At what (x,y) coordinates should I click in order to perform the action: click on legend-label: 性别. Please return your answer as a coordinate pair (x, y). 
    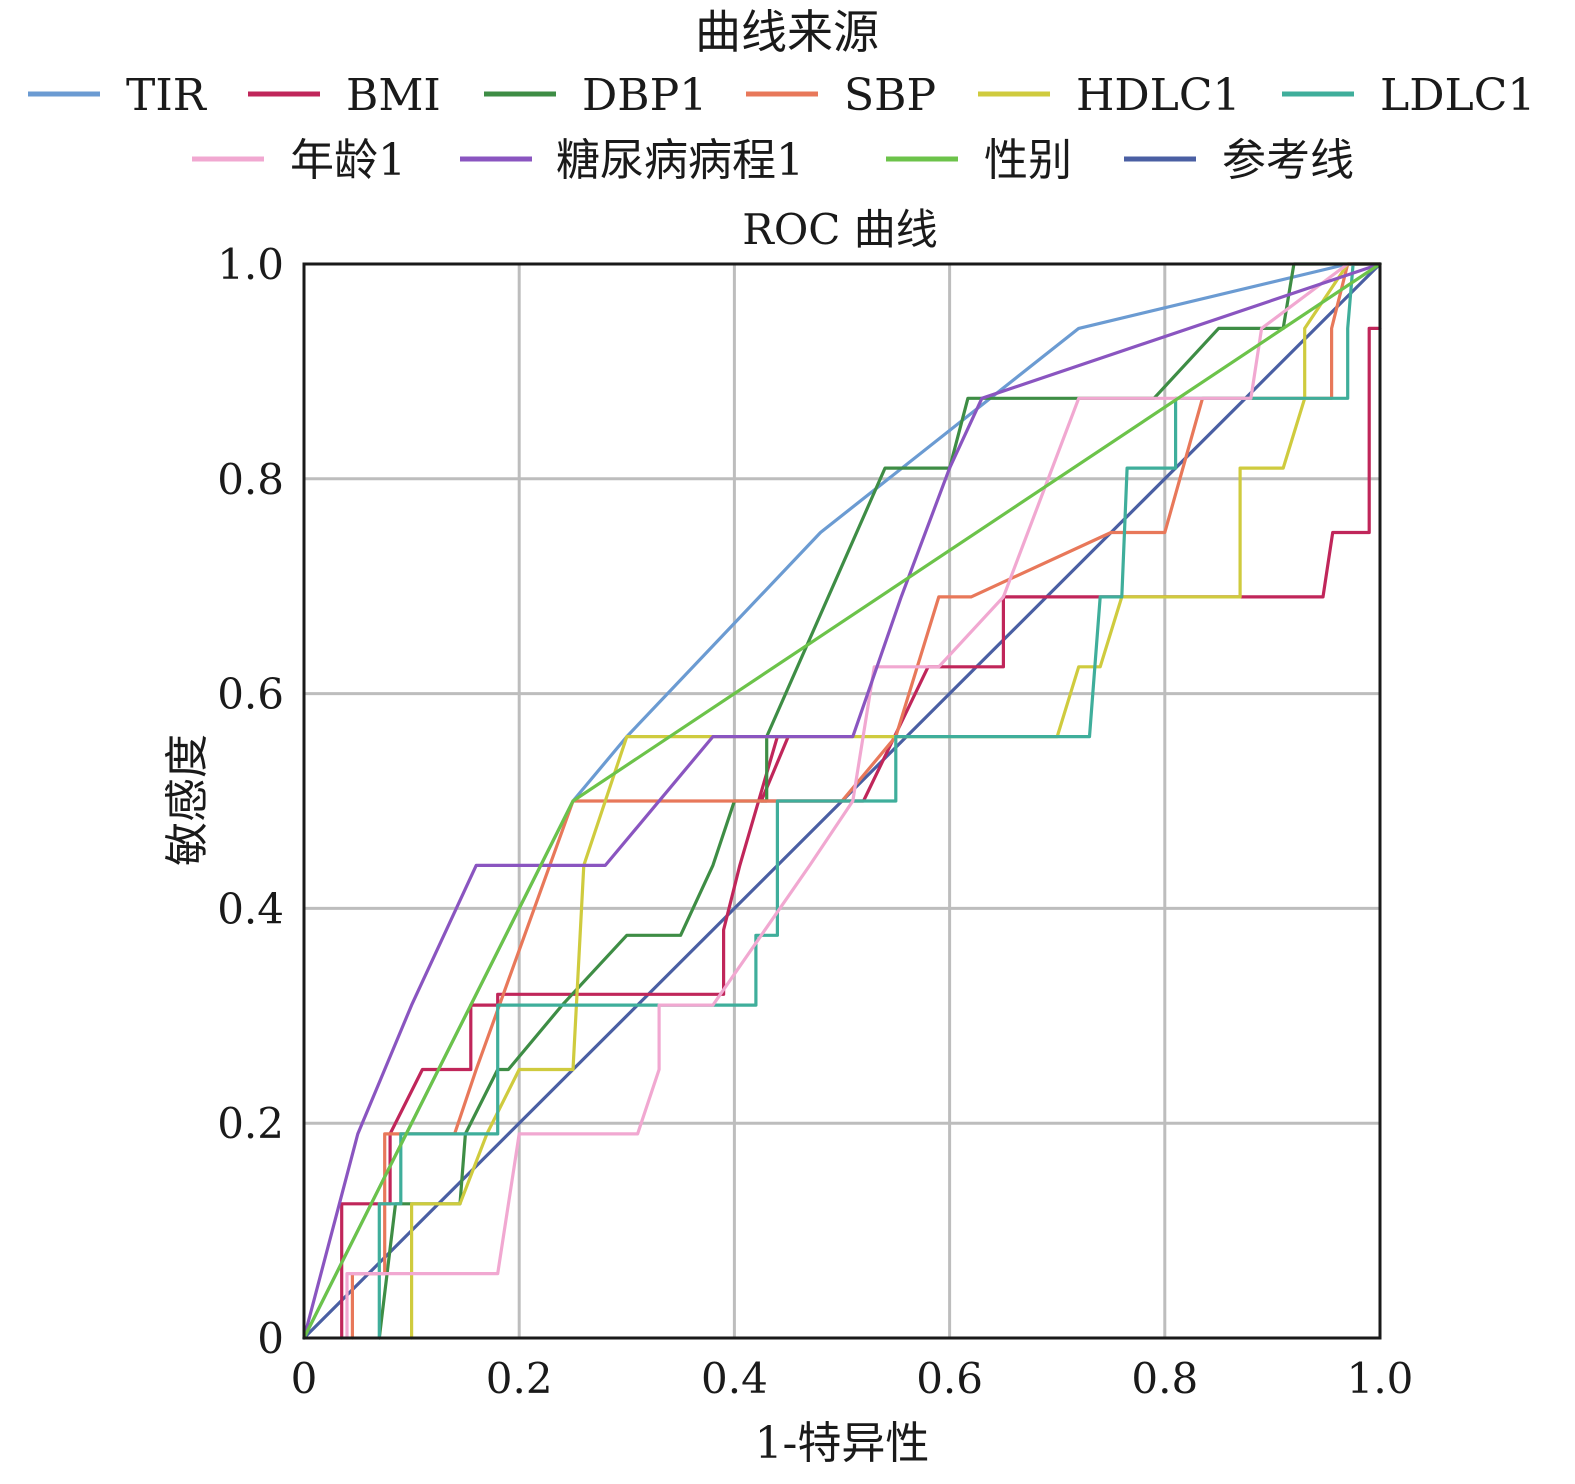
    Looking at the image, I should click on (1028, 160).